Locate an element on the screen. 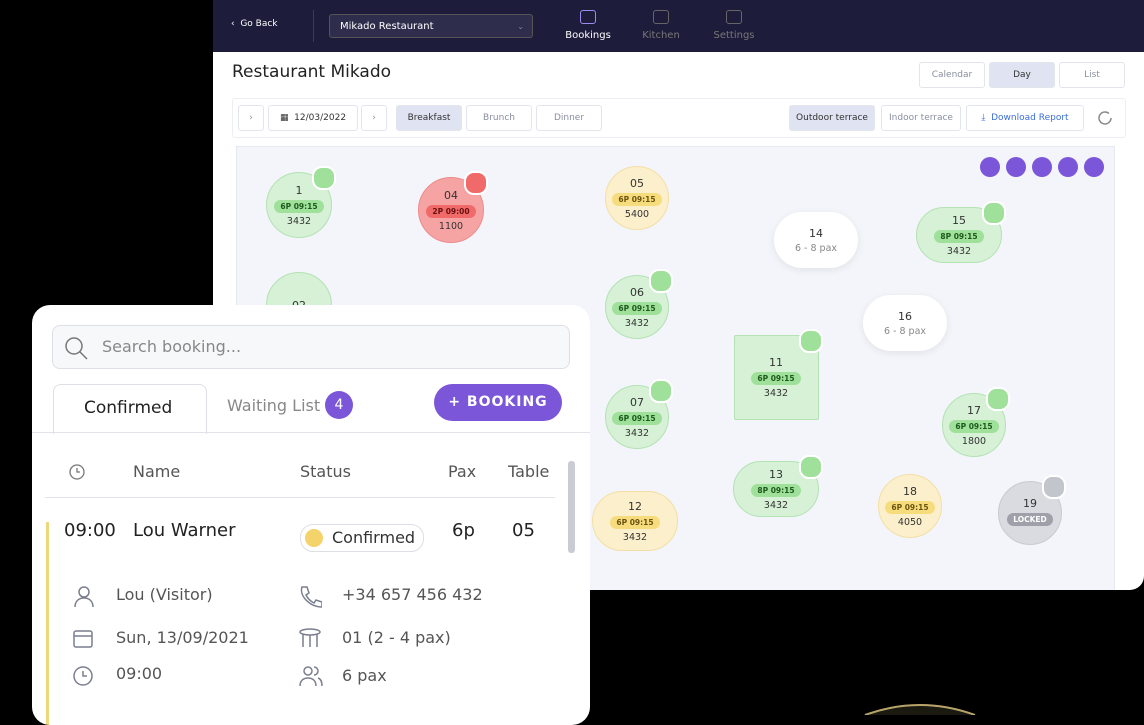  table-label: 15 is located at coordinates (959, 220).